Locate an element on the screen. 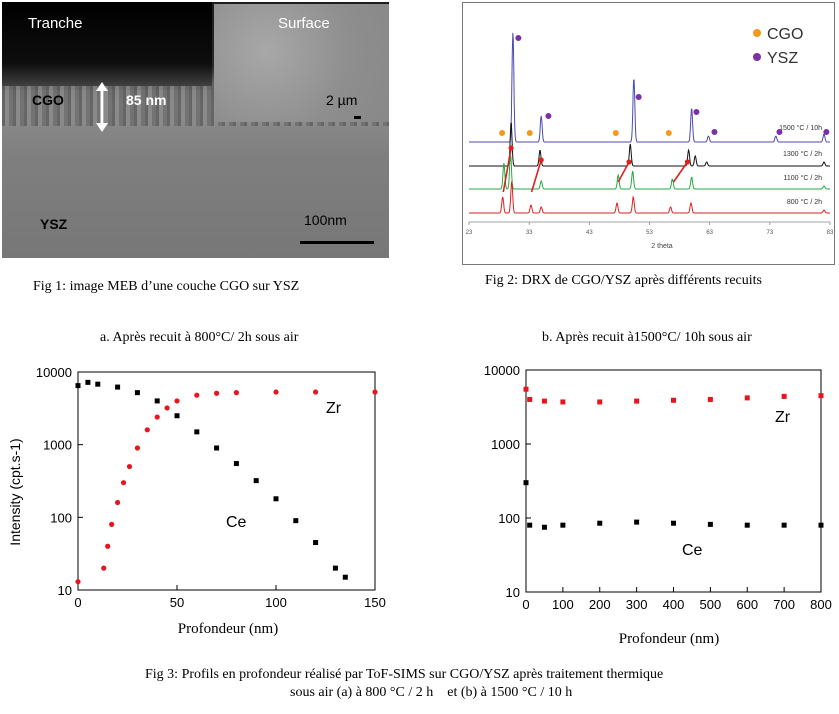 The image size is (839, 714). x-tick-label: 700 is located at coordinates (784, 604).